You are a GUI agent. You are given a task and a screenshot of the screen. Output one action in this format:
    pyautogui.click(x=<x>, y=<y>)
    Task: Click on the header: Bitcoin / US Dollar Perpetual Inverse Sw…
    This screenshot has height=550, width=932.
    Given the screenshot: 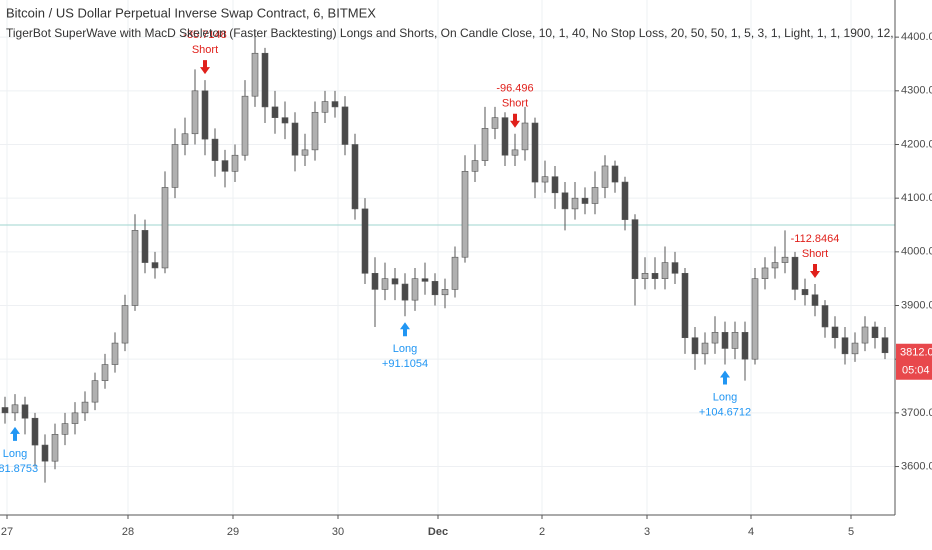 What is the action you would take?
    pyautogui.click(x=469, y=22)
    